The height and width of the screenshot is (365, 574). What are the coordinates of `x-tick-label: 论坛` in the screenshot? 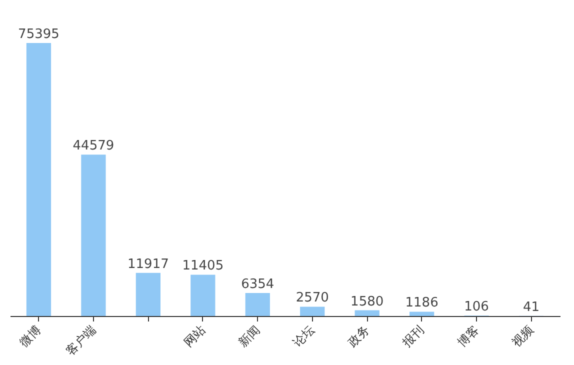 It's located at (304, 336).